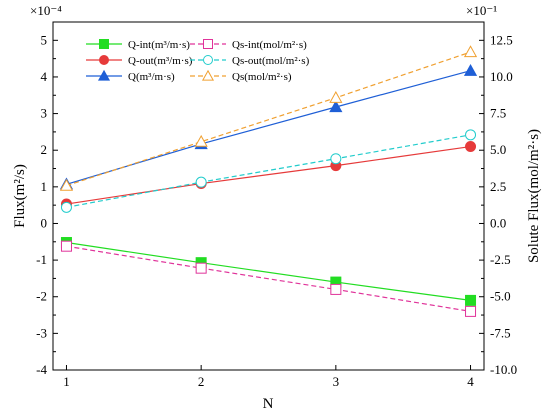 Image resolution: width=550 pixels, height=416 pixels. What do you see at coordinates (498, 186) in the screenshot?
I see `right-tick-label: 2.5` at bounding box center [498, 186].